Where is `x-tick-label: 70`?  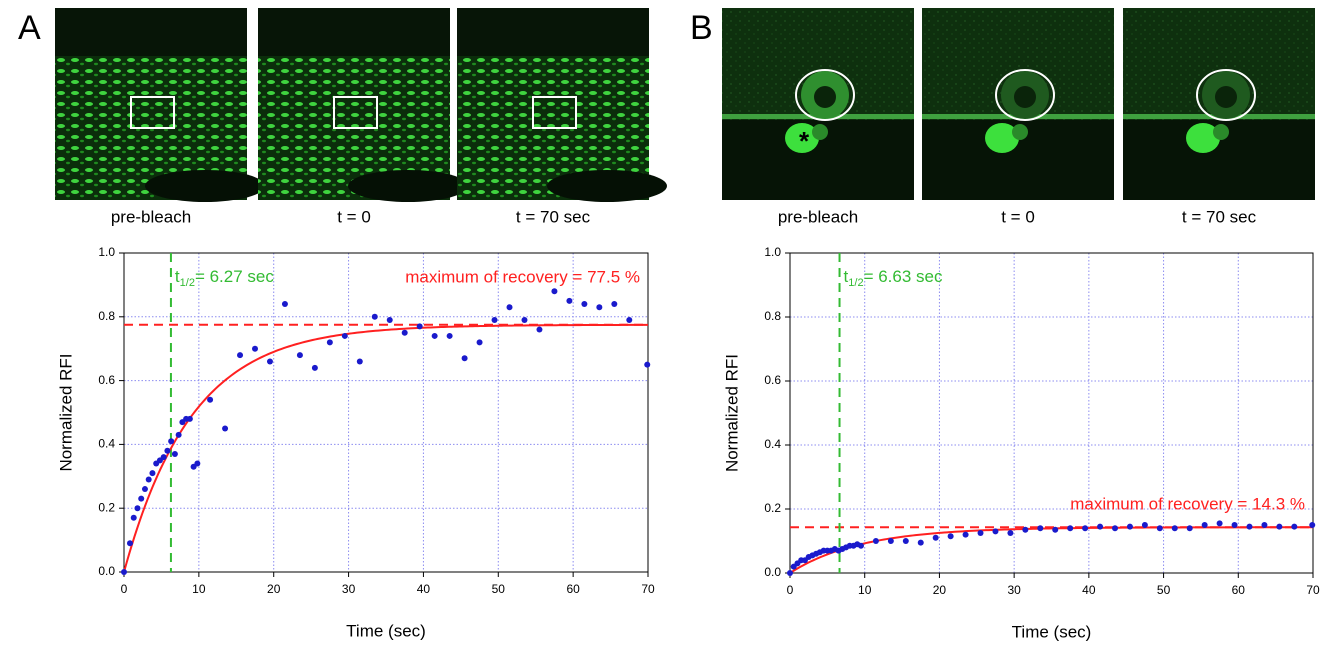 x-tick-label: 70 is located at coordinates (1313, 590).